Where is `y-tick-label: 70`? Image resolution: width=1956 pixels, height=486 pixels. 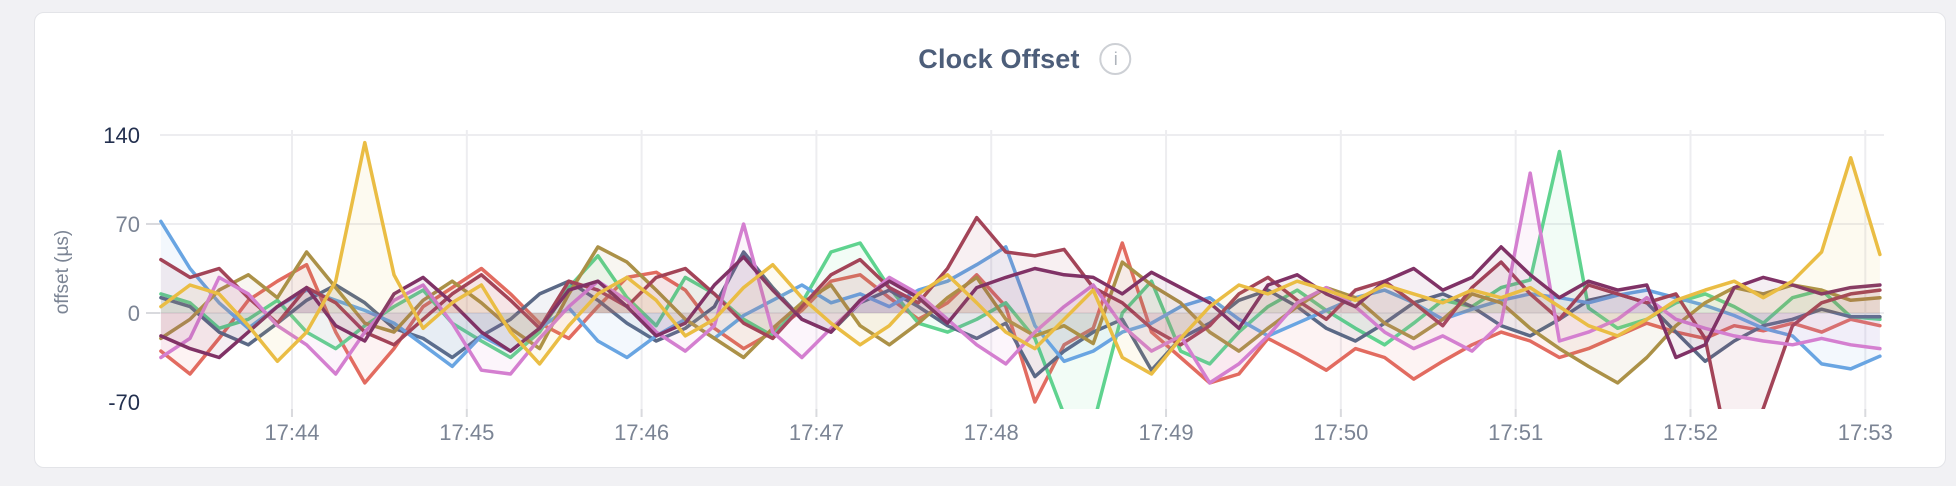
y-tick-label: 70 is located at coordinates (128, 224).